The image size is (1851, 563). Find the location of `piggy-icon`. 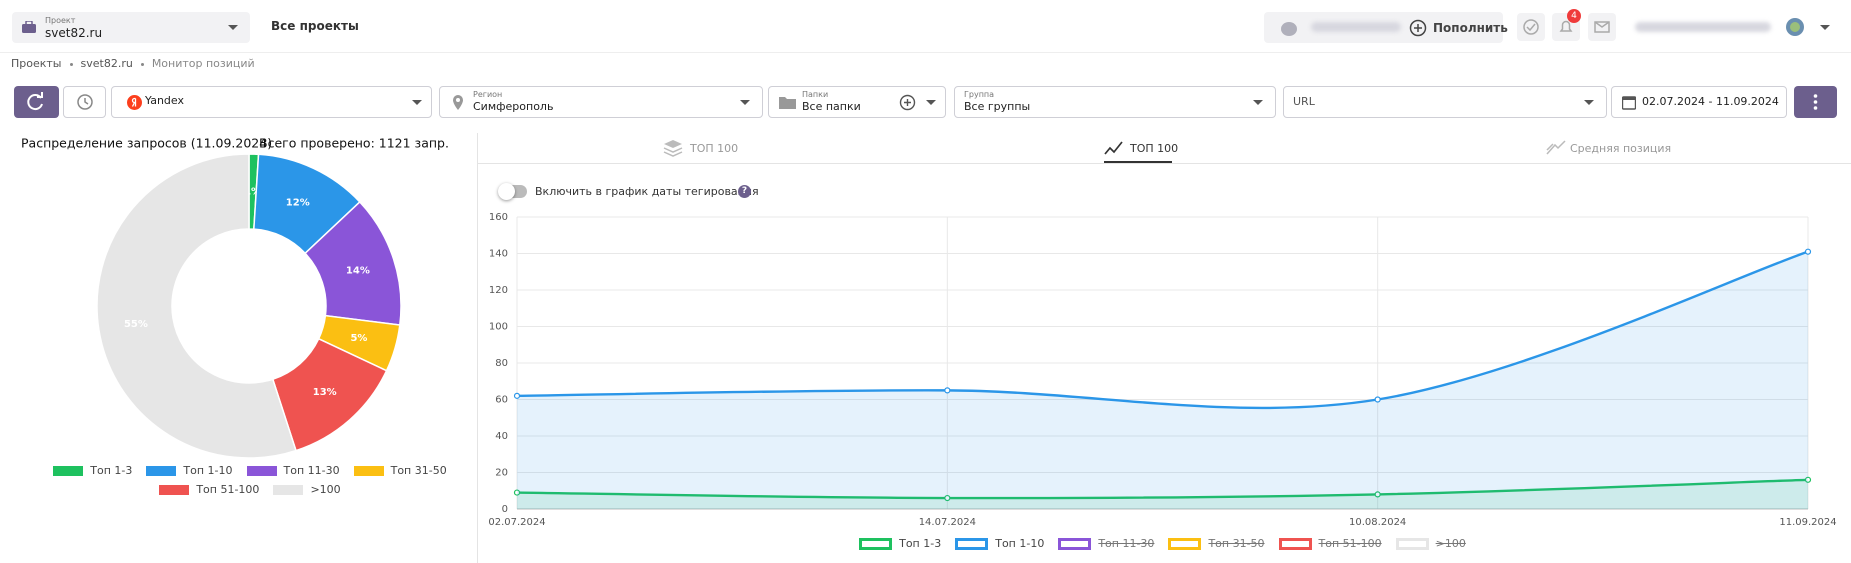

piggy-icon is located at coordinates (1289, 29).